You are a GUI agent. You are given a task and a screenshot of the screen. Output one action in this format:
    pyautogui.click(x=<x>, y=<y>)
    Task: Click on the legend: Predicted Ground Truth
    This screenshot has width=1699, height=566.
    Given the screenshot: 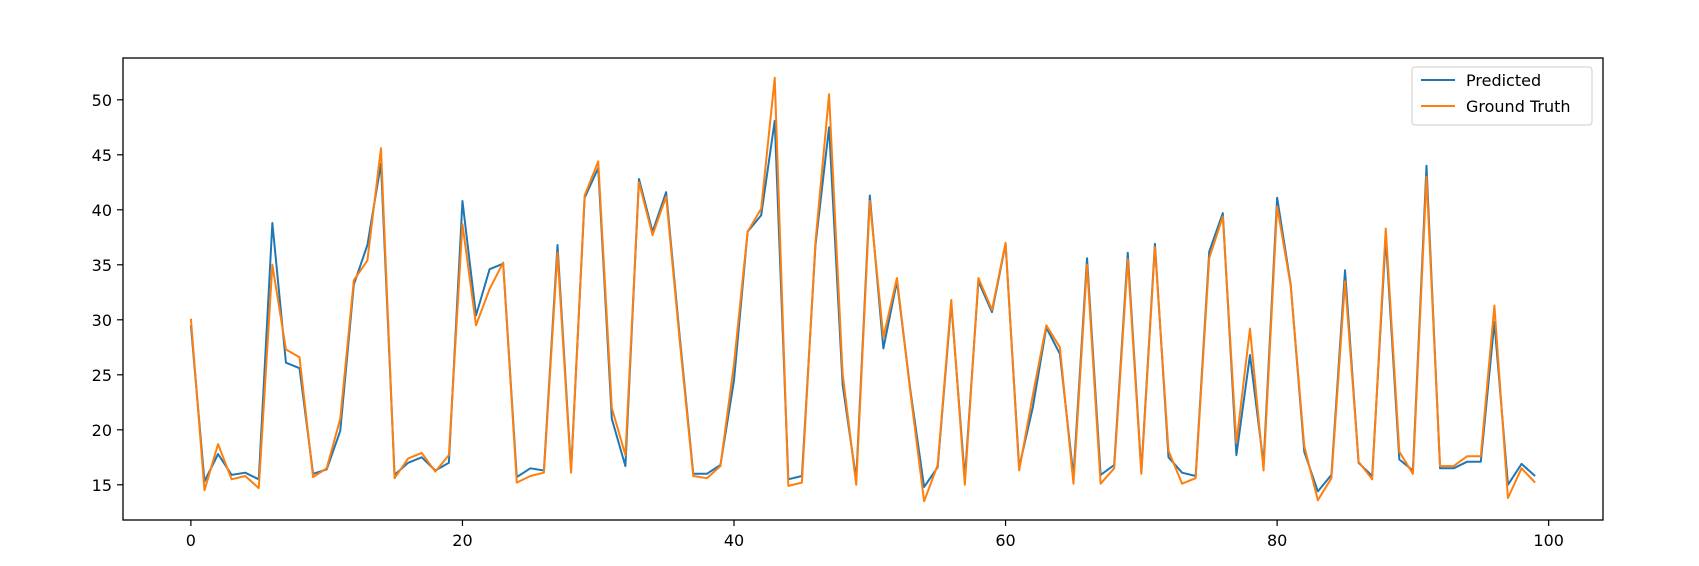 What is the action you would take?
    pyautogui.click(x=1502, y=96)
    